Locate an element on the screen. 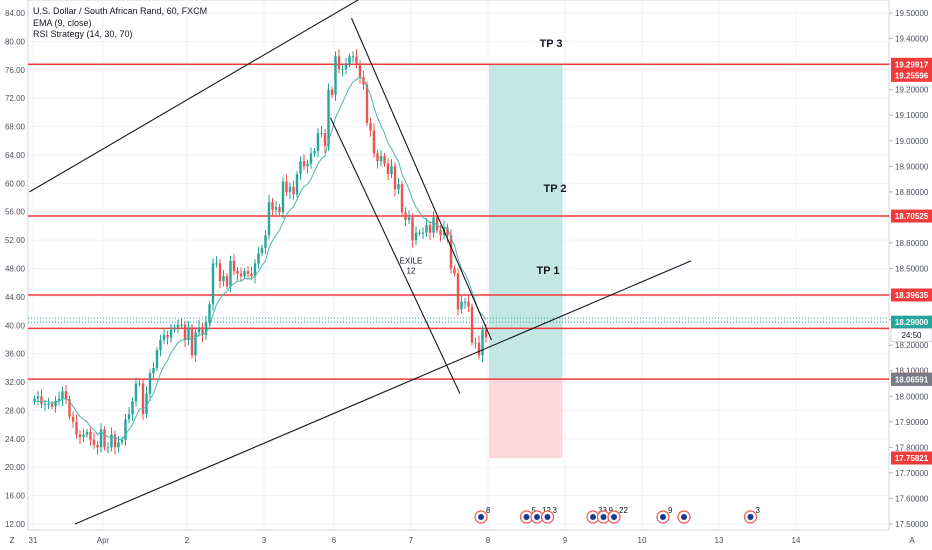 The image size is (932, 550). right-axis-tick: 19.00000 is located at coordinates (912, 141).